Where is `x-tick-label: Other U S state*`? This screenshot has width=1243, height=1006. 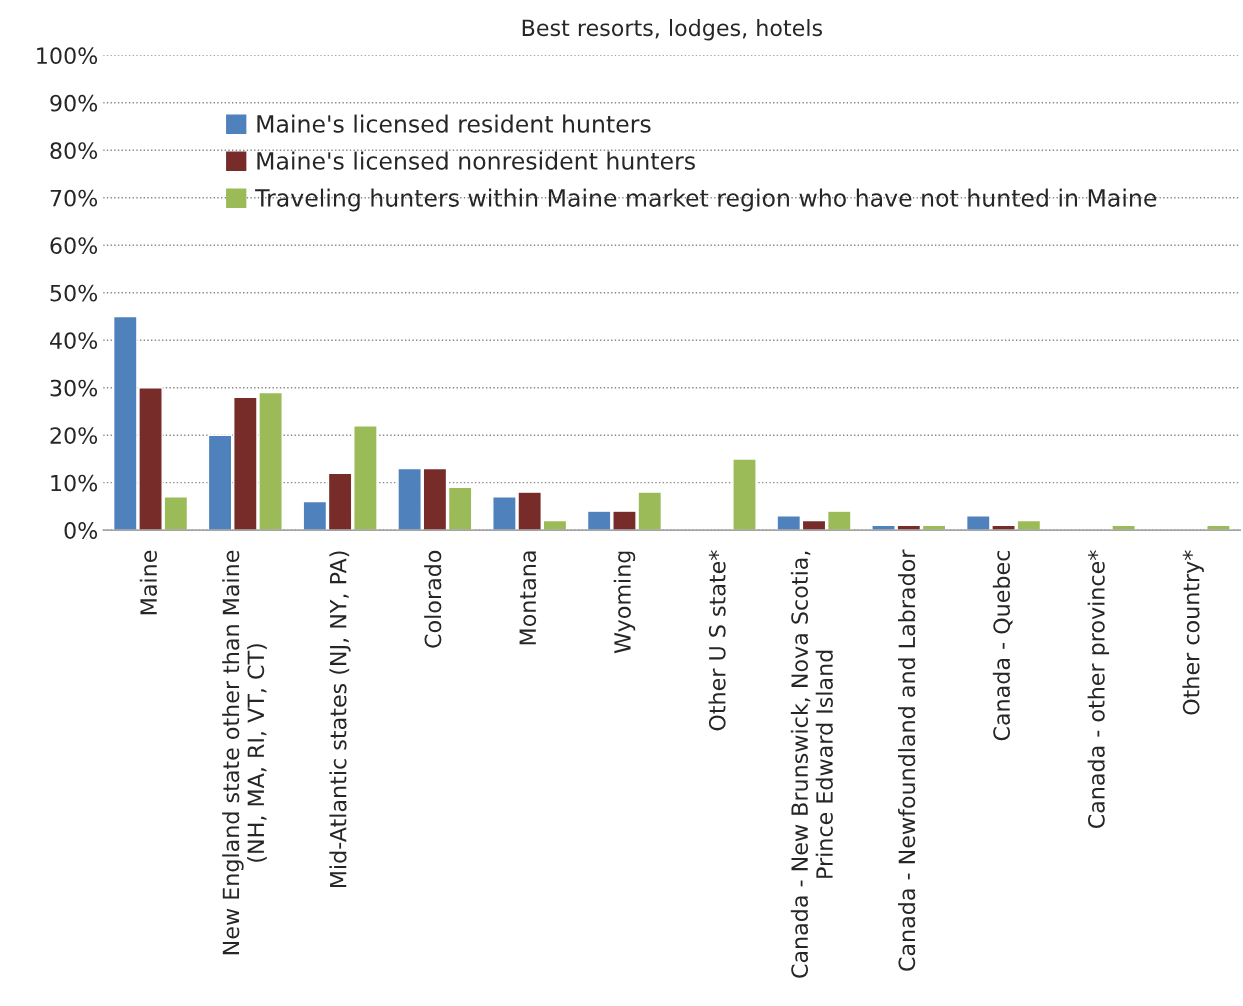
x-tick-label: Other U S state* is located at coordinates (717, 640).